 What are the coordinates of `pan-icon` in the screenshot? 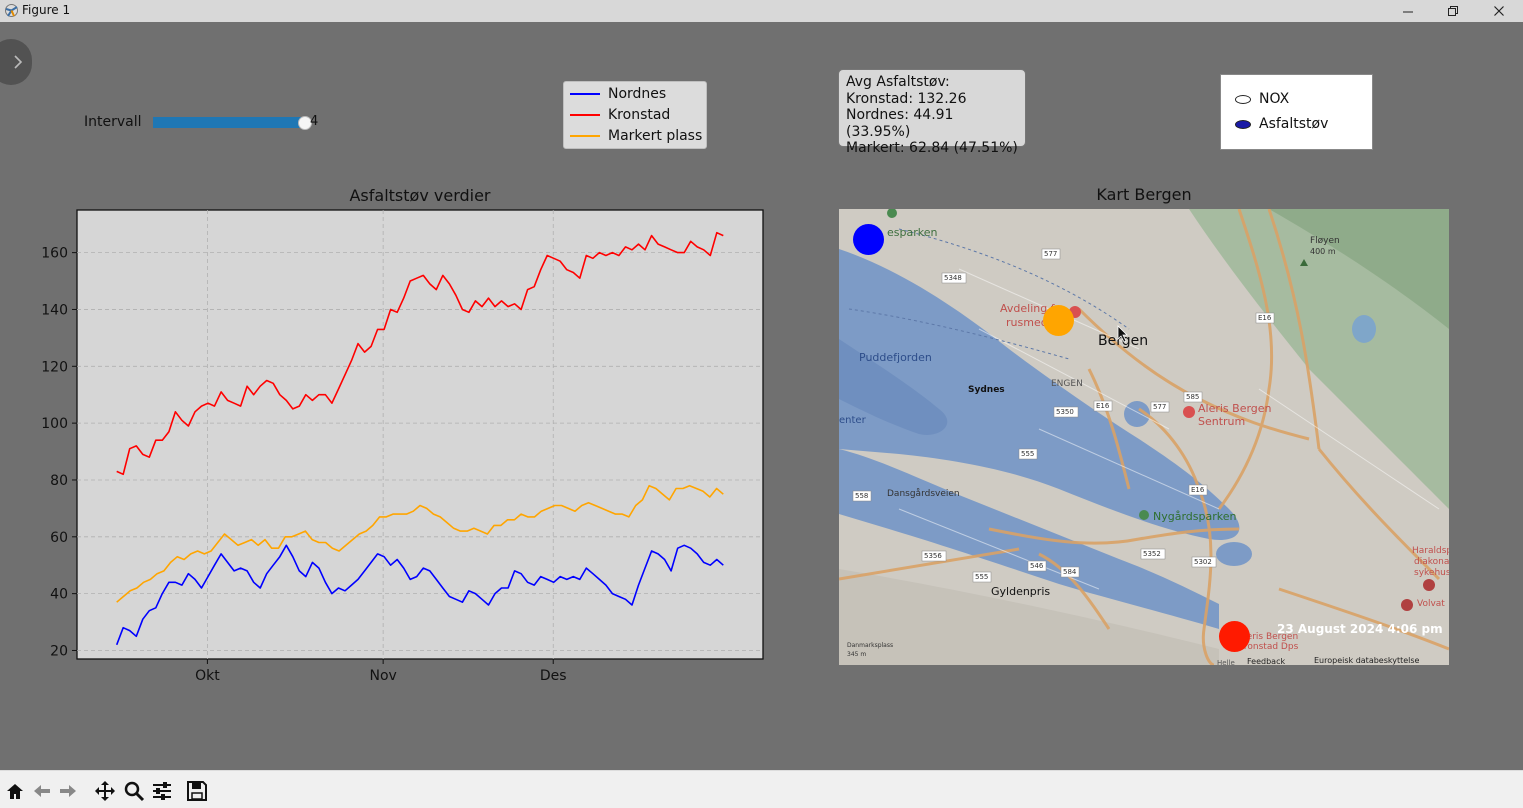 It's located at (105, 791).